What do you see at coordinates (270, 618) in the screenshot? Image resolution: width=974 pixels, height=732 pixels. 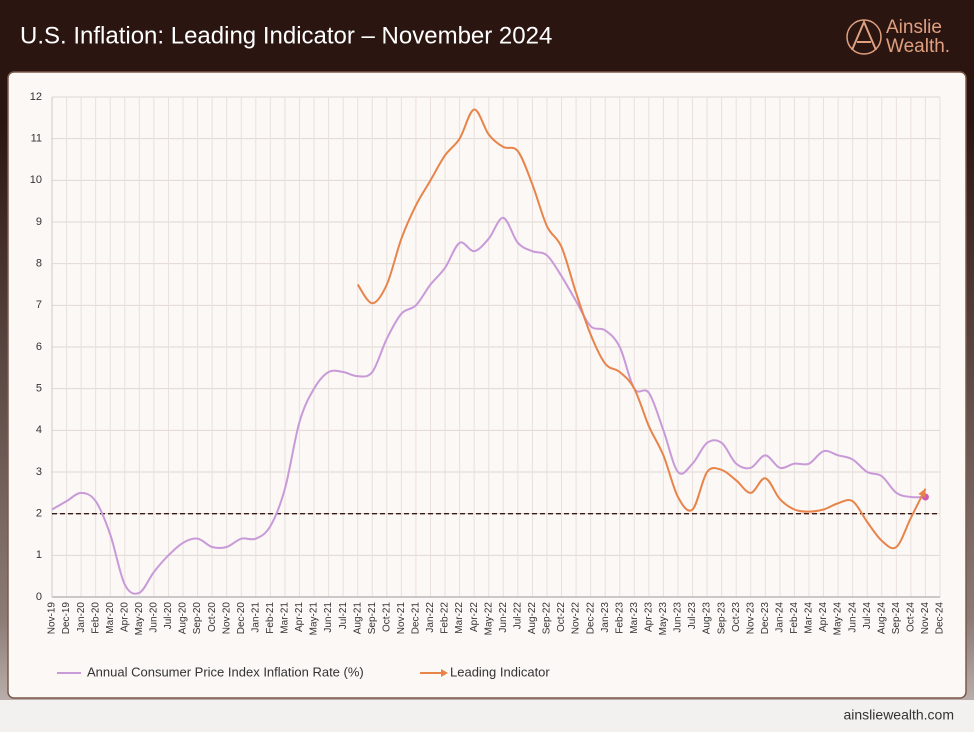 I see `x-tick-label: Feb-21` at bounding box center [270, 618].